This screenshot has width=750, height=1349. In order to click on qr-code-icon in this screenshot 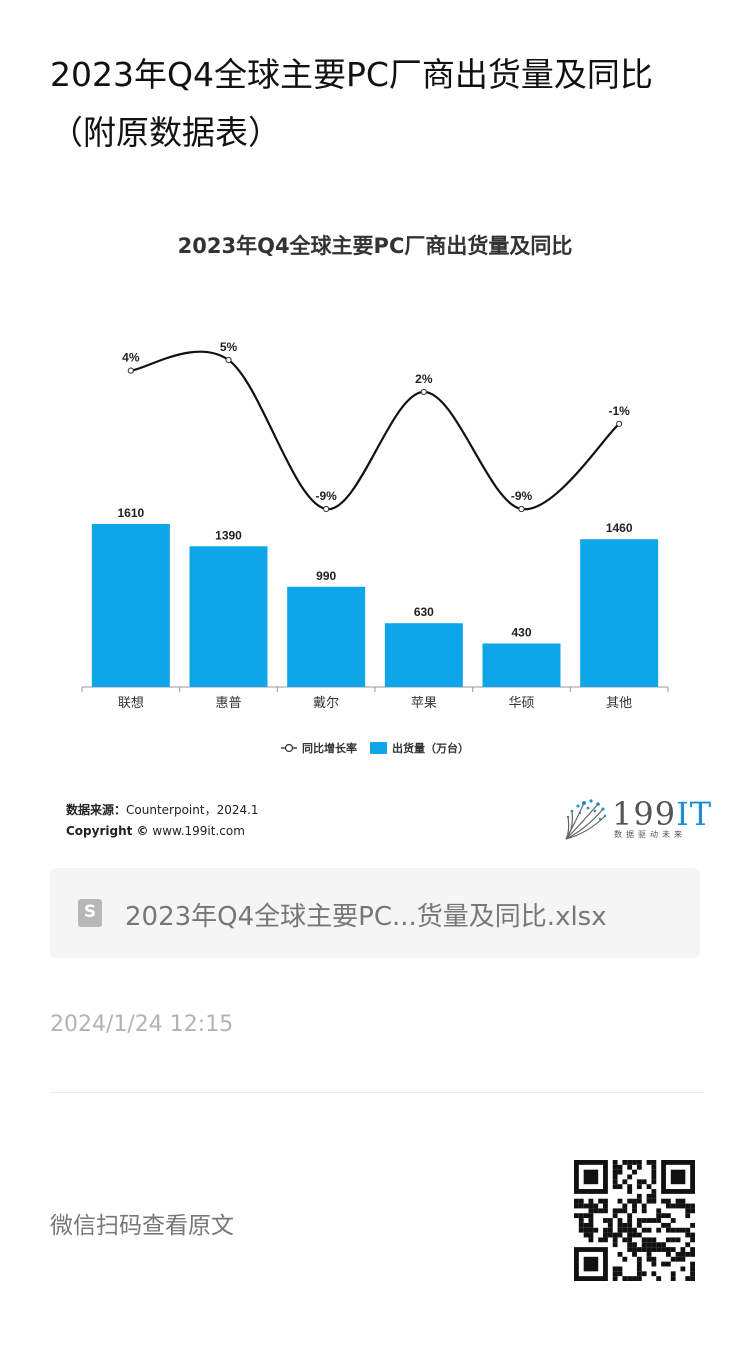, I will do `click(634, 1220)`.